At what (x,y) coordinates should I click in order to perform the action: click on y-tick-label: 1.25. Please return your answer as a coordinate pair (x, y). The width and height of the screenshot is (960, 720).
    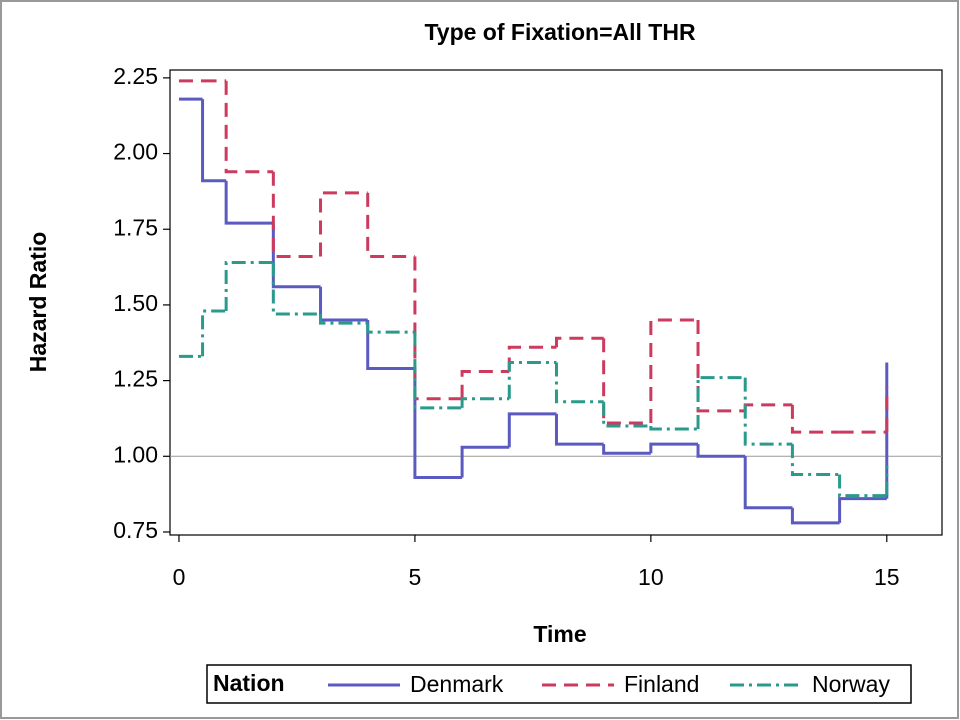
    Looking at the image, I should click on (135, 379).